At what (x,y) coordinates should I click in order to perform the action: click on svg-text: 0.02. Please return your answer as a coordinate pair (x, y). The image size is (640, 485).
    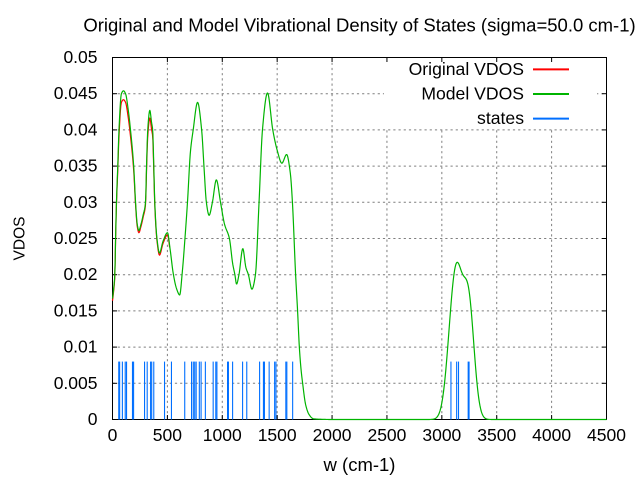
    Looking at the image, I should click on (80, 274).